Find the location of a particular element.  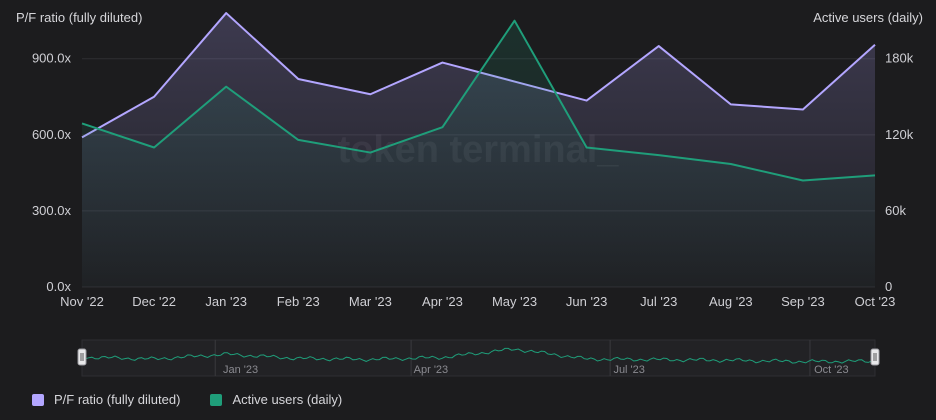

right-tick-label: 180k is located at coordinates (899, 58).